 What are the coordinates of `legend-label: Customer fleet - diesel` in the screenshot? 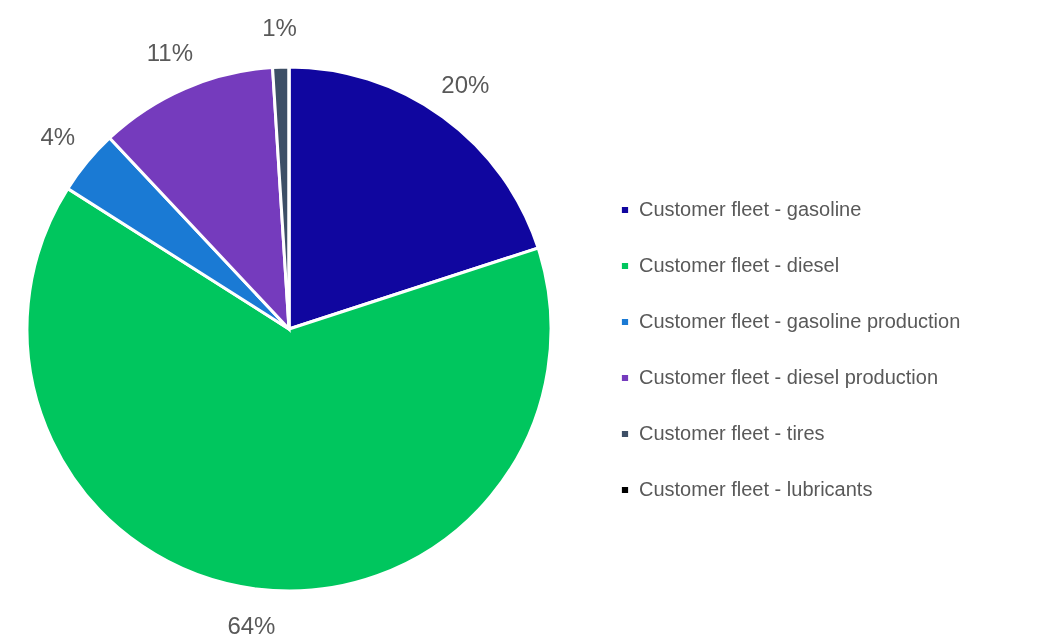 It's located at (739, 265).